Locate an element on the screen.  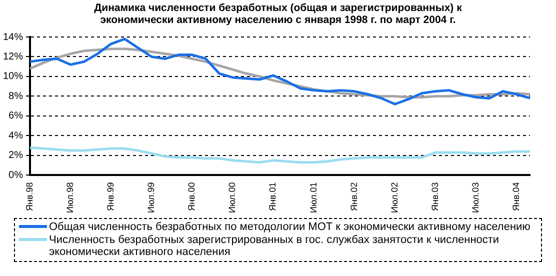
x-tick-label: Июл.02 is located at coordinates (394, 198).